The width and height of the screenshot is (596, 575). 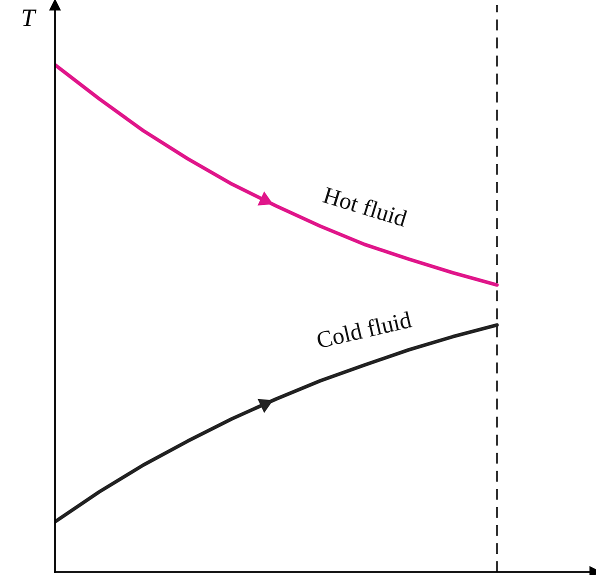 What do you see at coordinates (365, 207) in the screenshot?
I see `legend-label: Hot fluid` at bounding box center [365, 207].